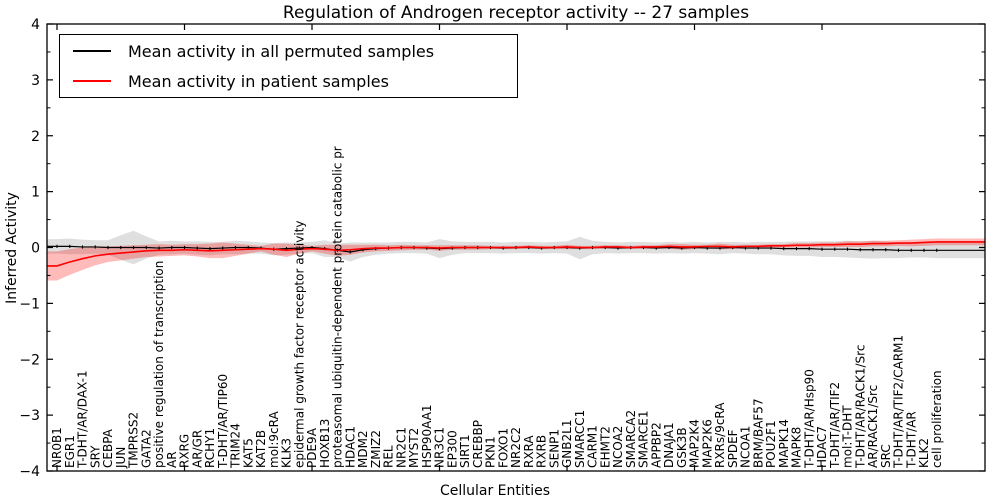  Describe the element at coordinates (35, 81) in the screenshot. I see `y-tick-label: 3` at that location.